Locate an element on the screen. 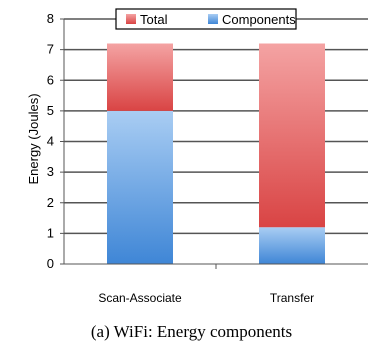 This screenshot has height=356, width=383. x-tick-label: Transfer is located at coordinates (292, 298).